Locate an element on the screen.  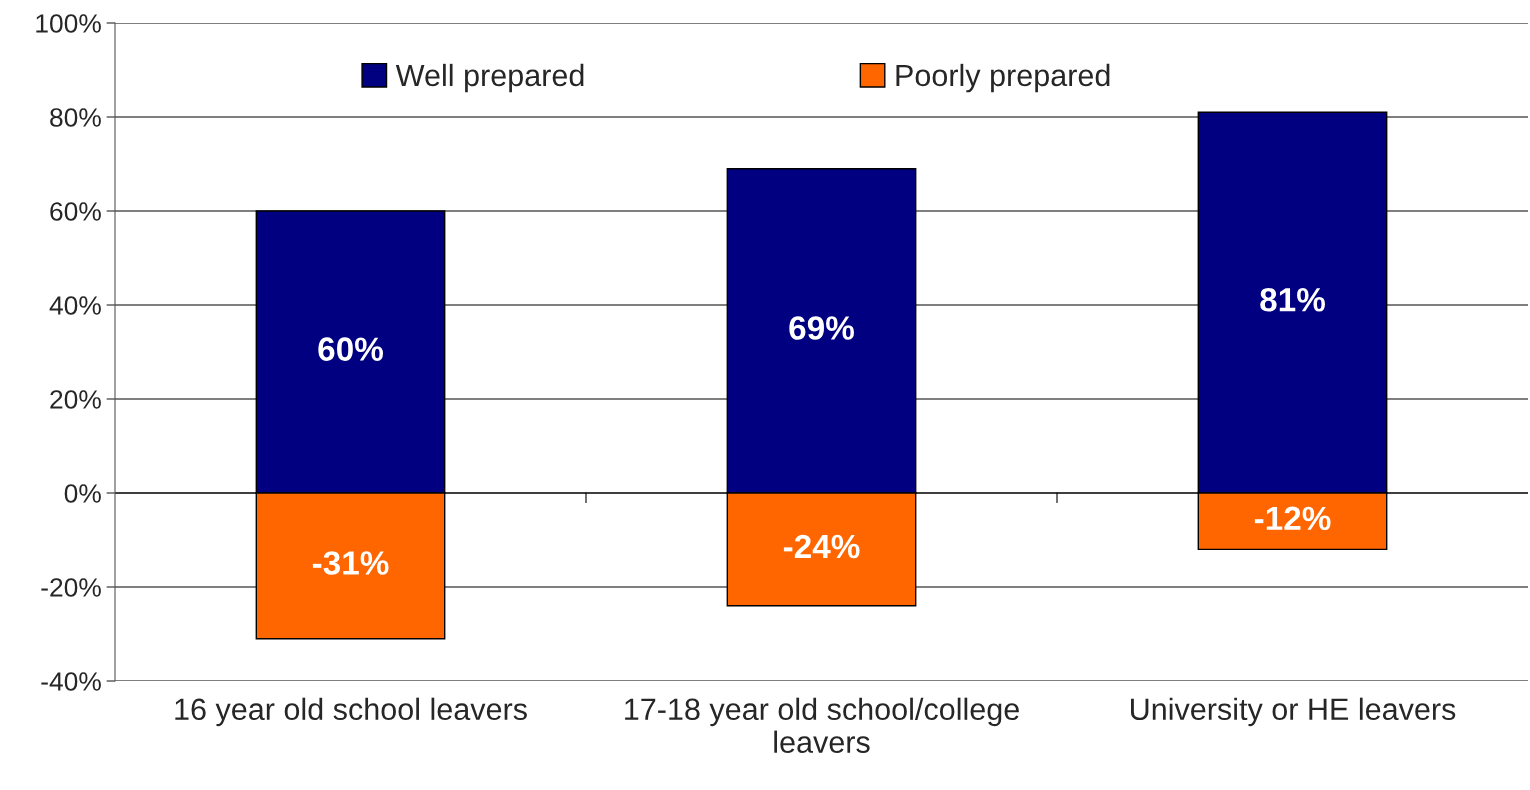
y-tick-label: -20% is located at coordinates (71, 587).